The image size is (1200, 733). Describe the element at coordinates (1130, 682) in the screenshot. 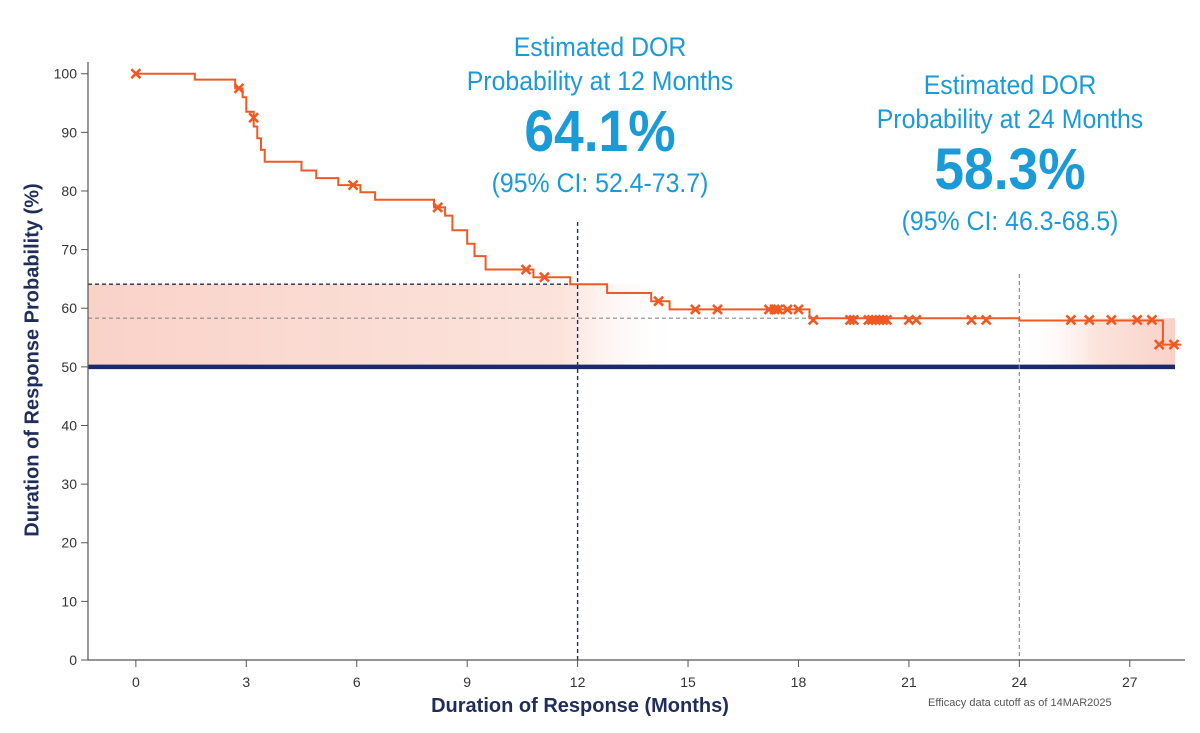

I see `x-tick-label: 27` at that location.